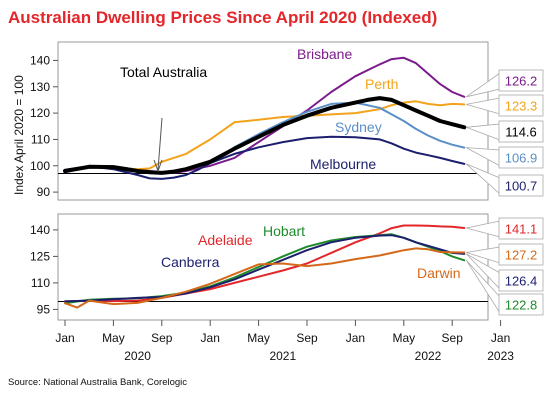  I want to click on end-tag-box-hobart, so click(521, 304).